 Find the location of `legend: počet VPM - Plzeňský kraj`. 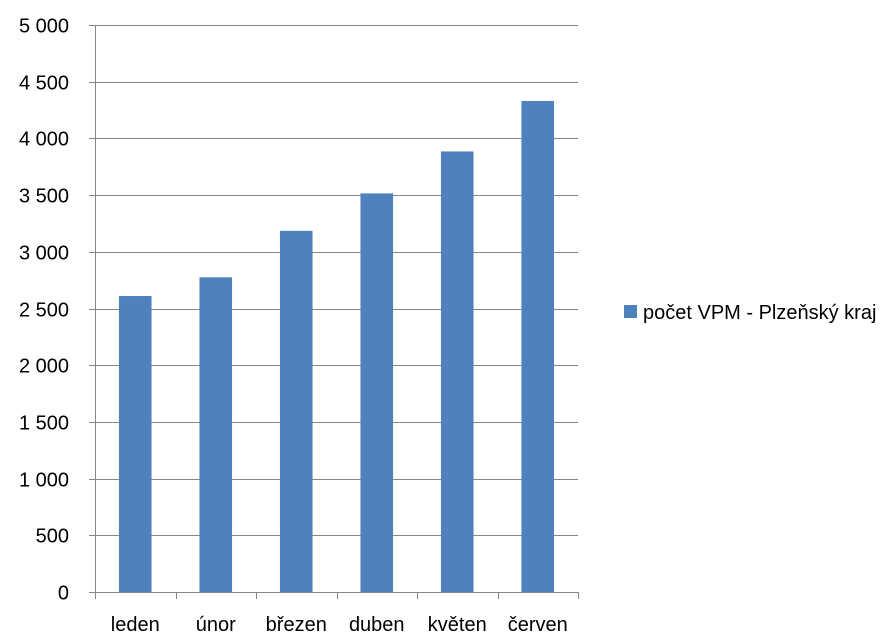

legend: počet VPM - Plzeňský kraj is located at coordinates (751, 313).